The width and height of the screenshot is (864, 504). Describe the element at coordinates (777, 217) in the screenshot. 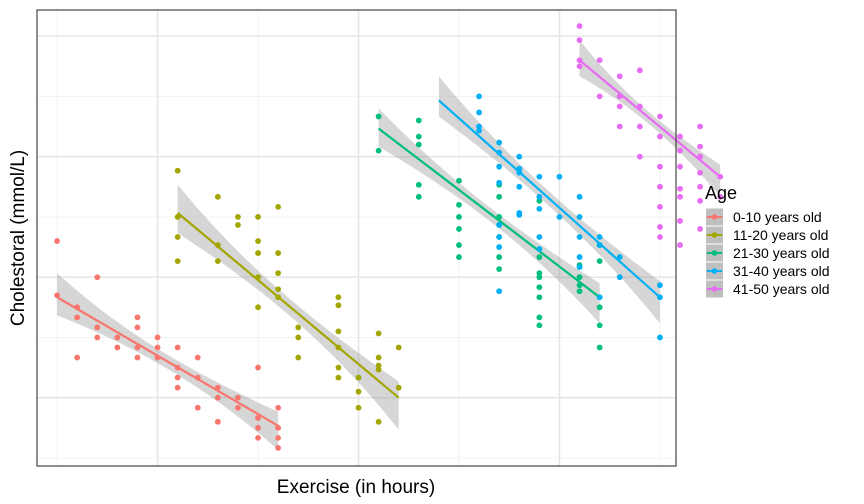

I see `legend-label: 0-10 years old` at that location.